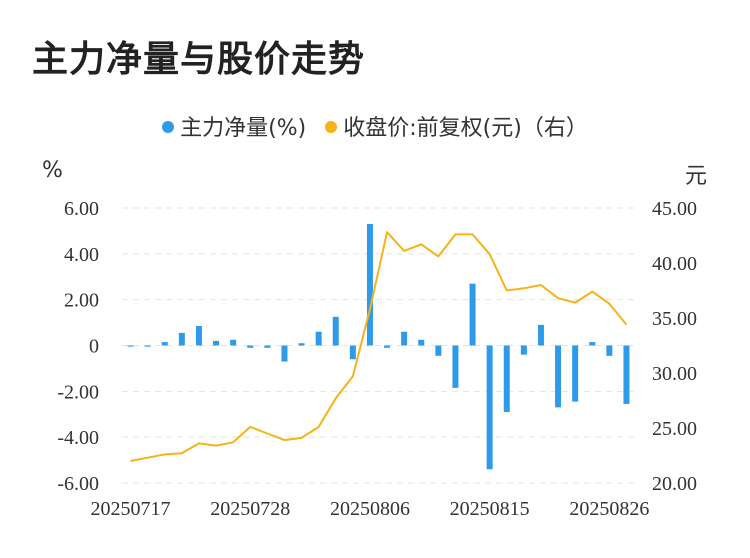  I want to click on left-tick-label: -6.00, so click(78, 484).